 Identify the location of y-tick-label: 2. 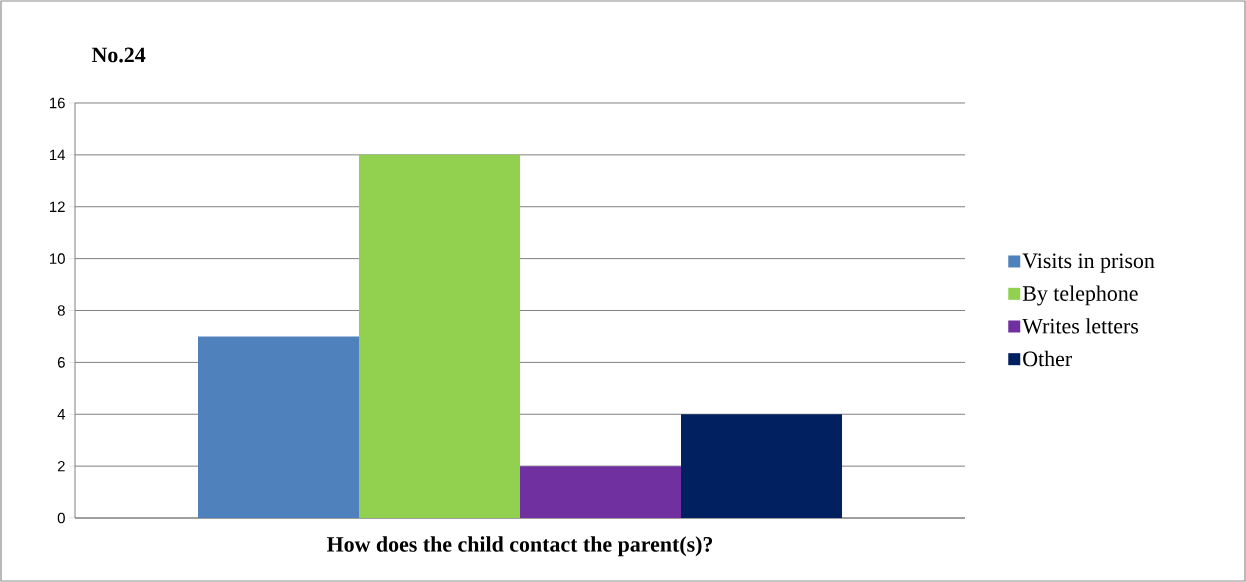
(61, 466).